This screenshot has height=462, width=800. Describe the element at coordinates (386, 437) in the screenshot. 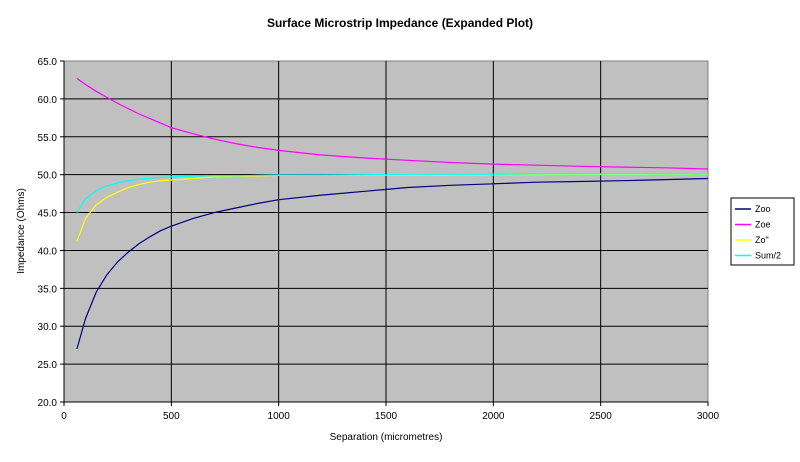

I see `x-axis-label: Separation (micrometres)` at that location.